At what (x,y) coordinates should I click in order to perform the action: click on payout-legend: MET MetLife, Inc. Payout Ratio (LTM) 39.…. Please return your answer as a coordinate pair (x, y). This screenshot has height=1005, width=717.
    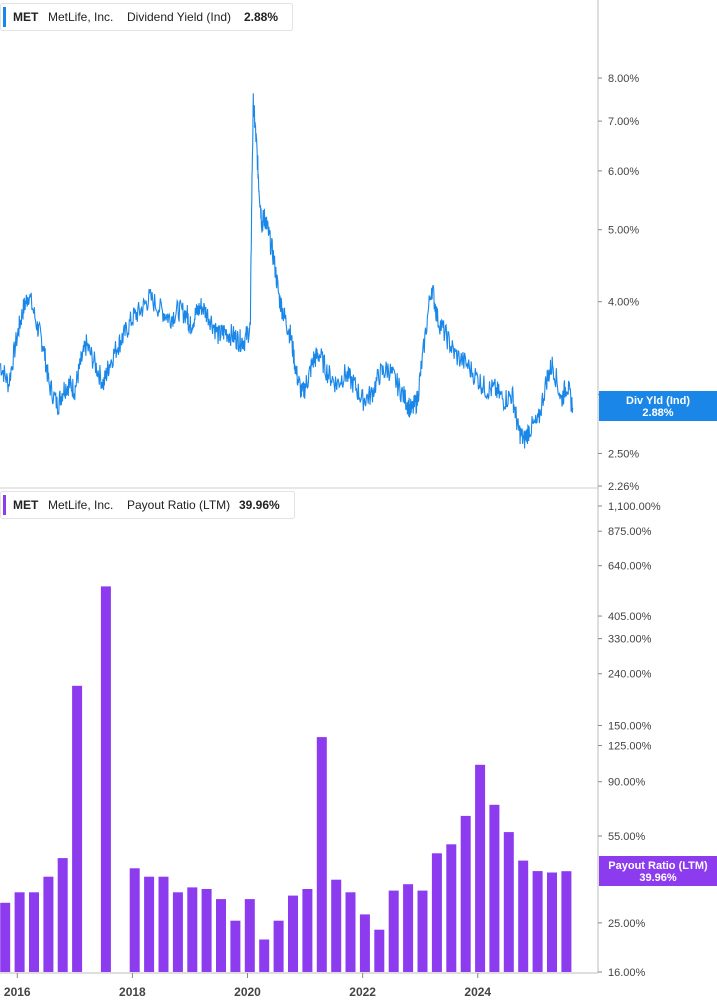
    Looking at the image, I should click on (147, 505).